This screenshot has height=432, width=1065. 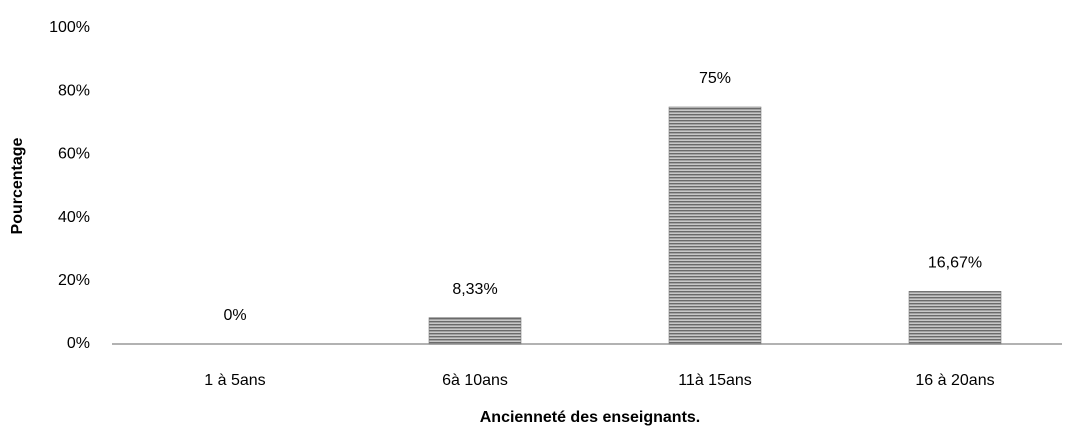 I want to click on x-tick-label: 6à 10ans, so click(x=475, y=380).